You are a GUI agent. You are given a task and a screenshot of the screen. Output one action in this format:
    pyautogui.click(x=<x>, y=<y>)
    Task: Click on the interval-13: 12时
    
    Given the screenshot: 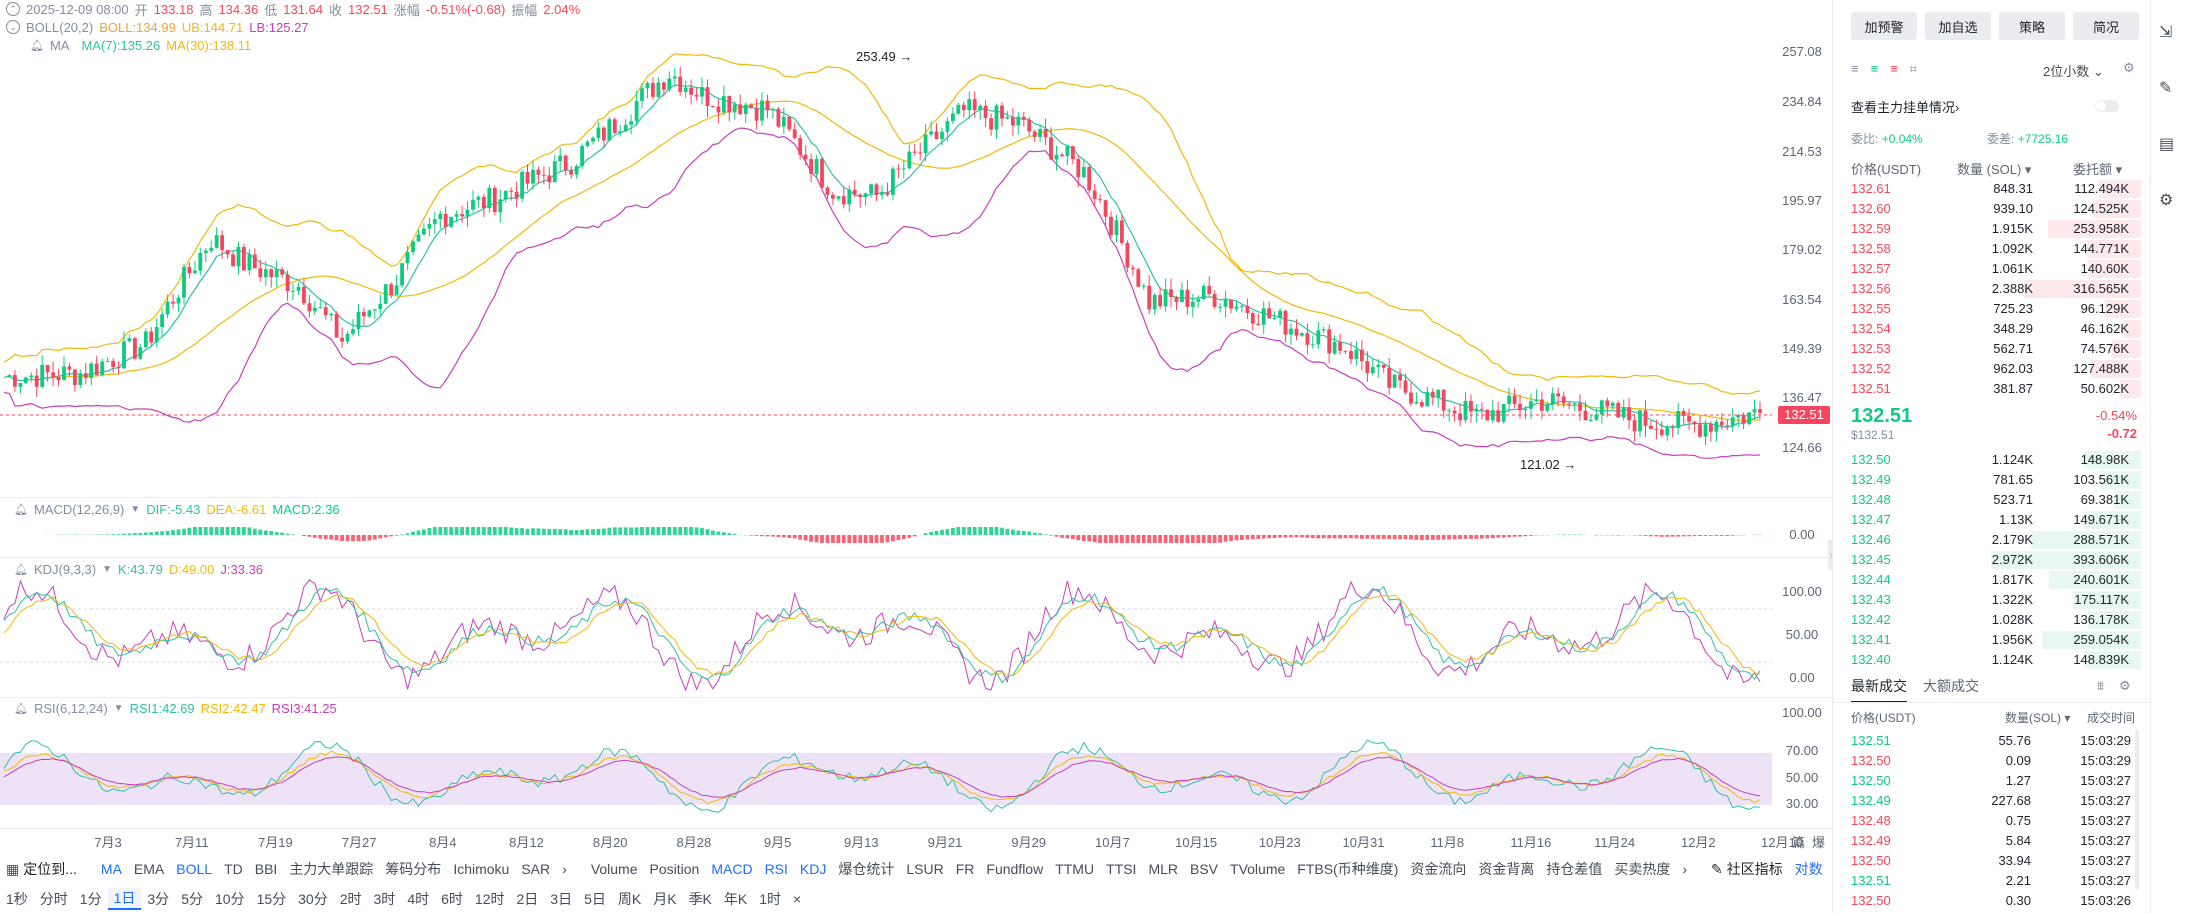 What is the action you would take?
    pyautogui.click(x=489, y=898)
    